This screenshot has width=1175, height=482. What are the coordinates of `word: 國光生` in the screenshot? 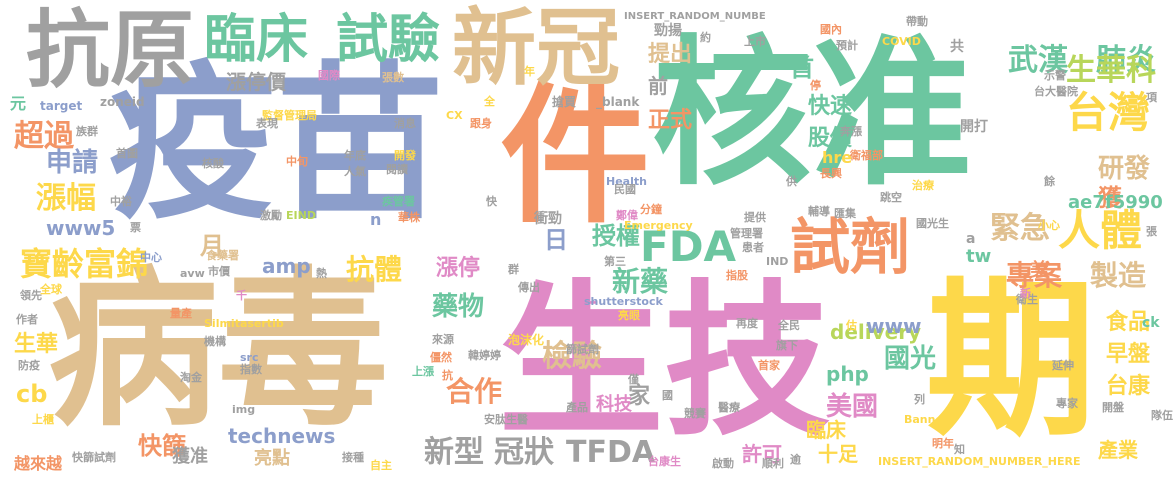 It's located at (932, 223).